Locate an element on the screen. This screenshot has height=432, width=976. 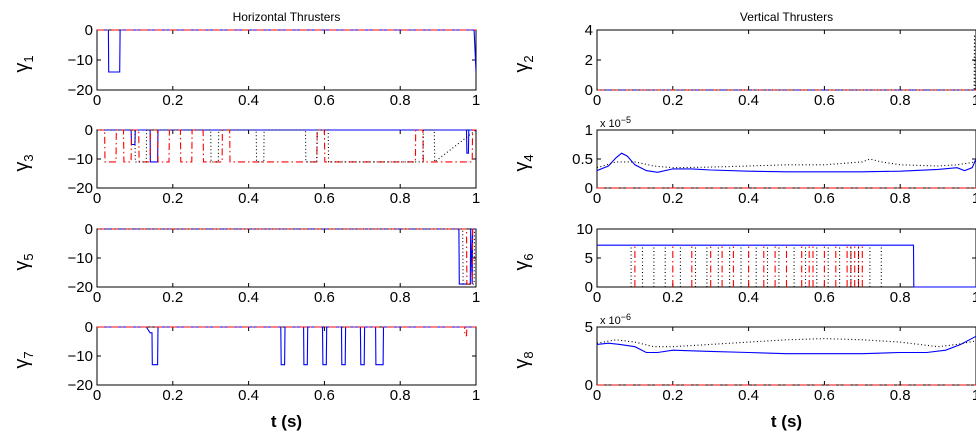
y-tick-label: 1 is located at coordinates (589, 130).